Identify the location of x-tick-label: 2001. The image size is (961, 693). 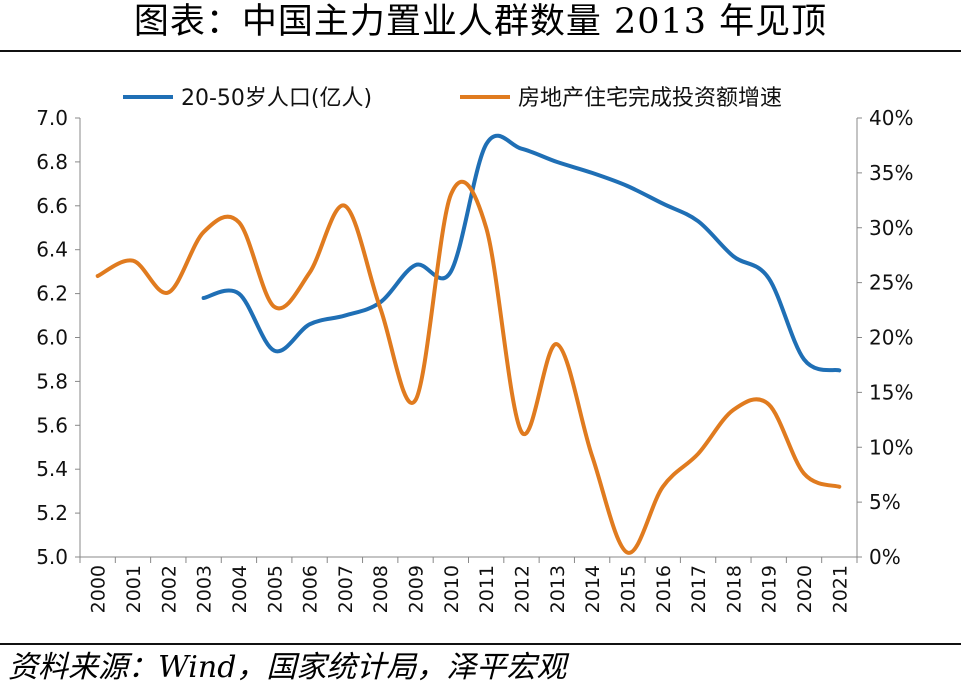
(134, 589).